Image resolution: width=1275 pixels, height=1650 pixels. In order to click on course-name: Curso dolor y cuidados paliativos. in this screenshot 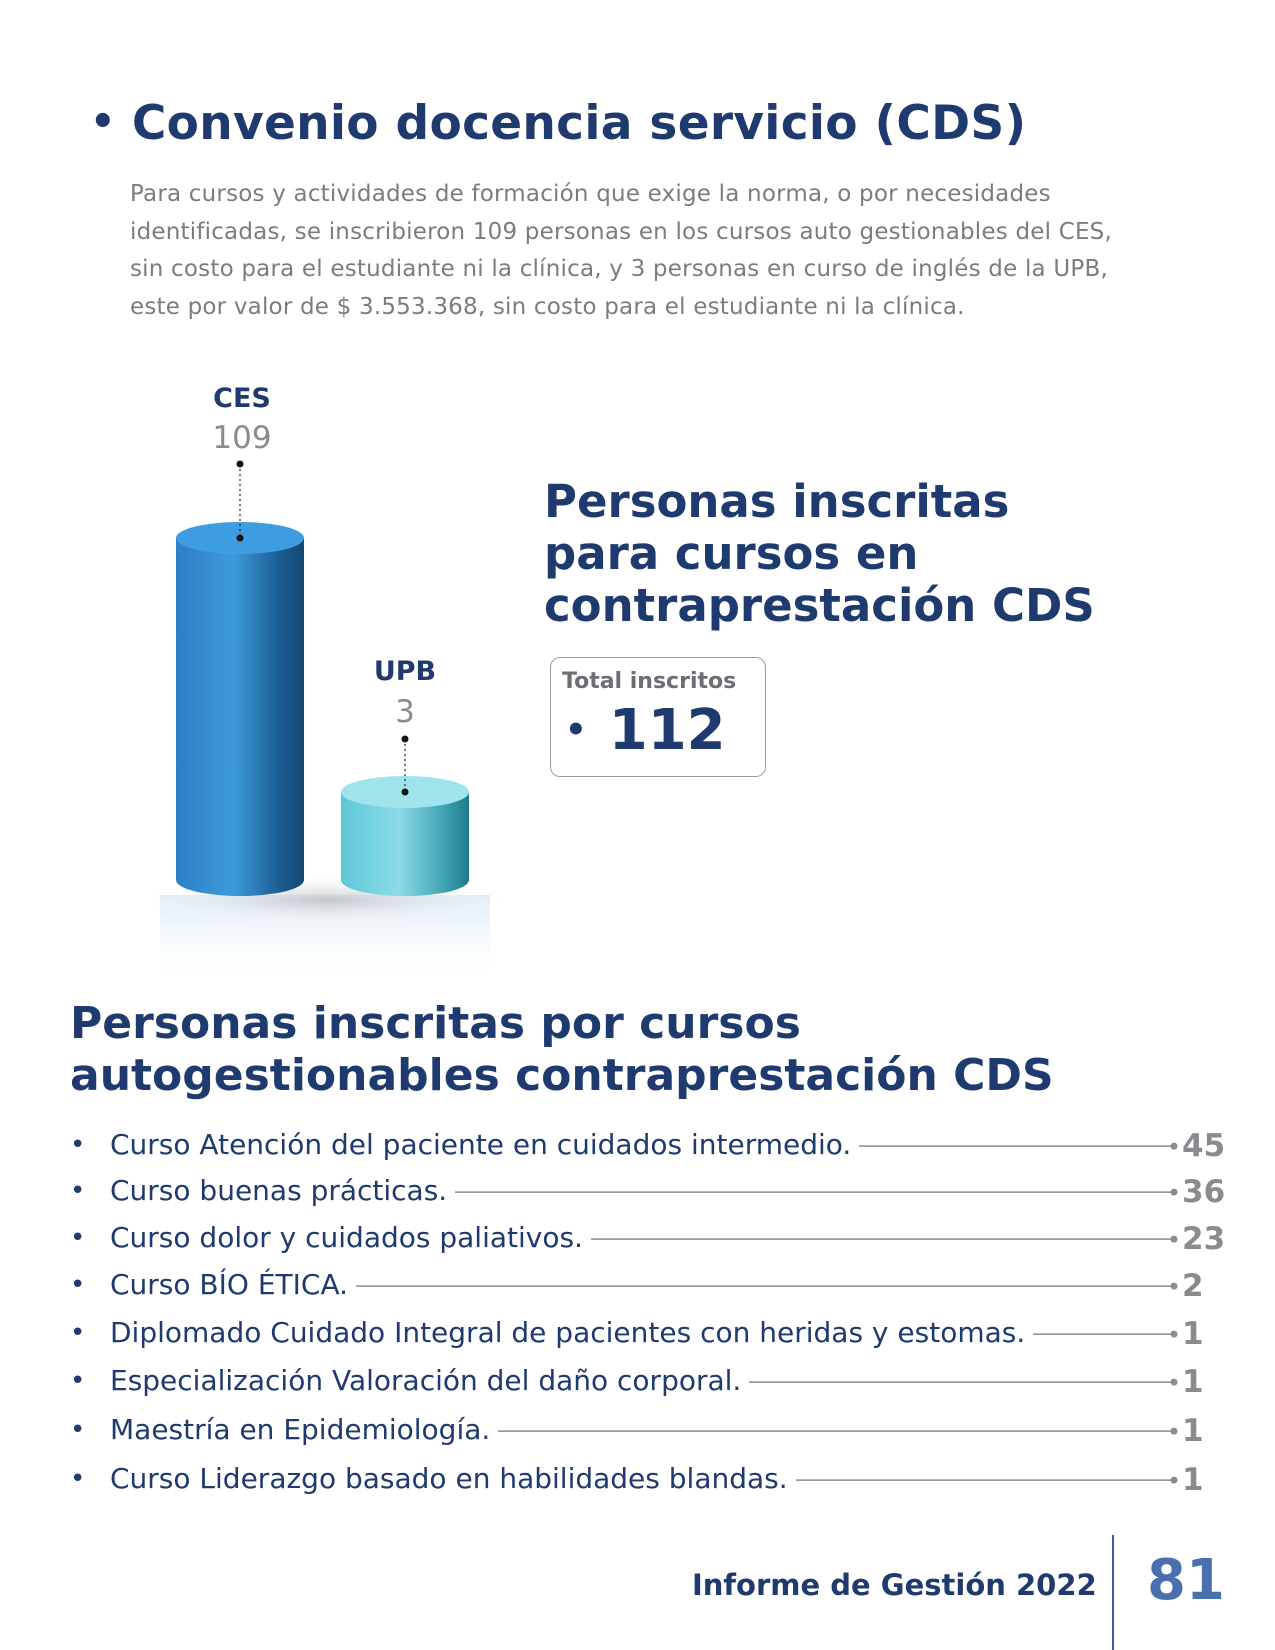, I will do `click(350, 1237)`.